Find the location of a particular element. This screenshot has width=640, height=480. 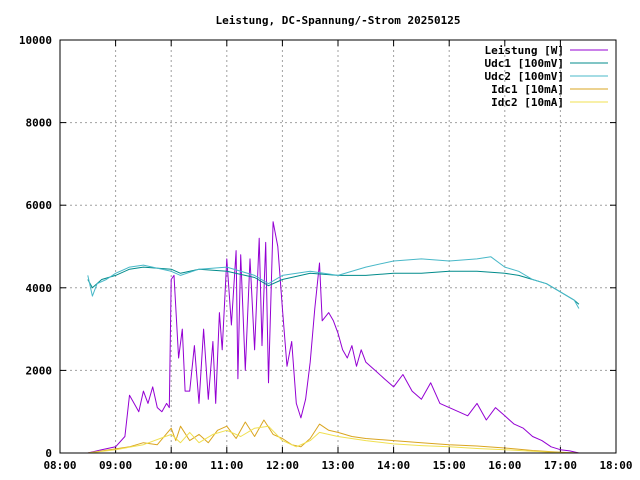

legend-label-5: Idc2 [10mA] is located at coordinates (527, 102).